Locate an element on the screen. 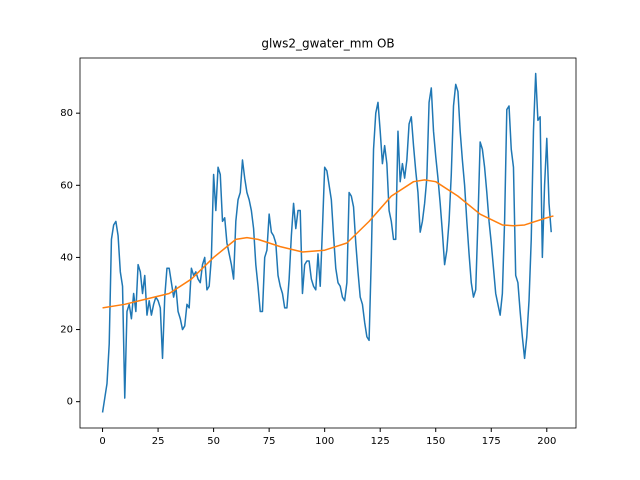 Image resolution: width=640 pixels, height=480 pixels. x-tick-label: 0 is located at coordinates (102, 441).